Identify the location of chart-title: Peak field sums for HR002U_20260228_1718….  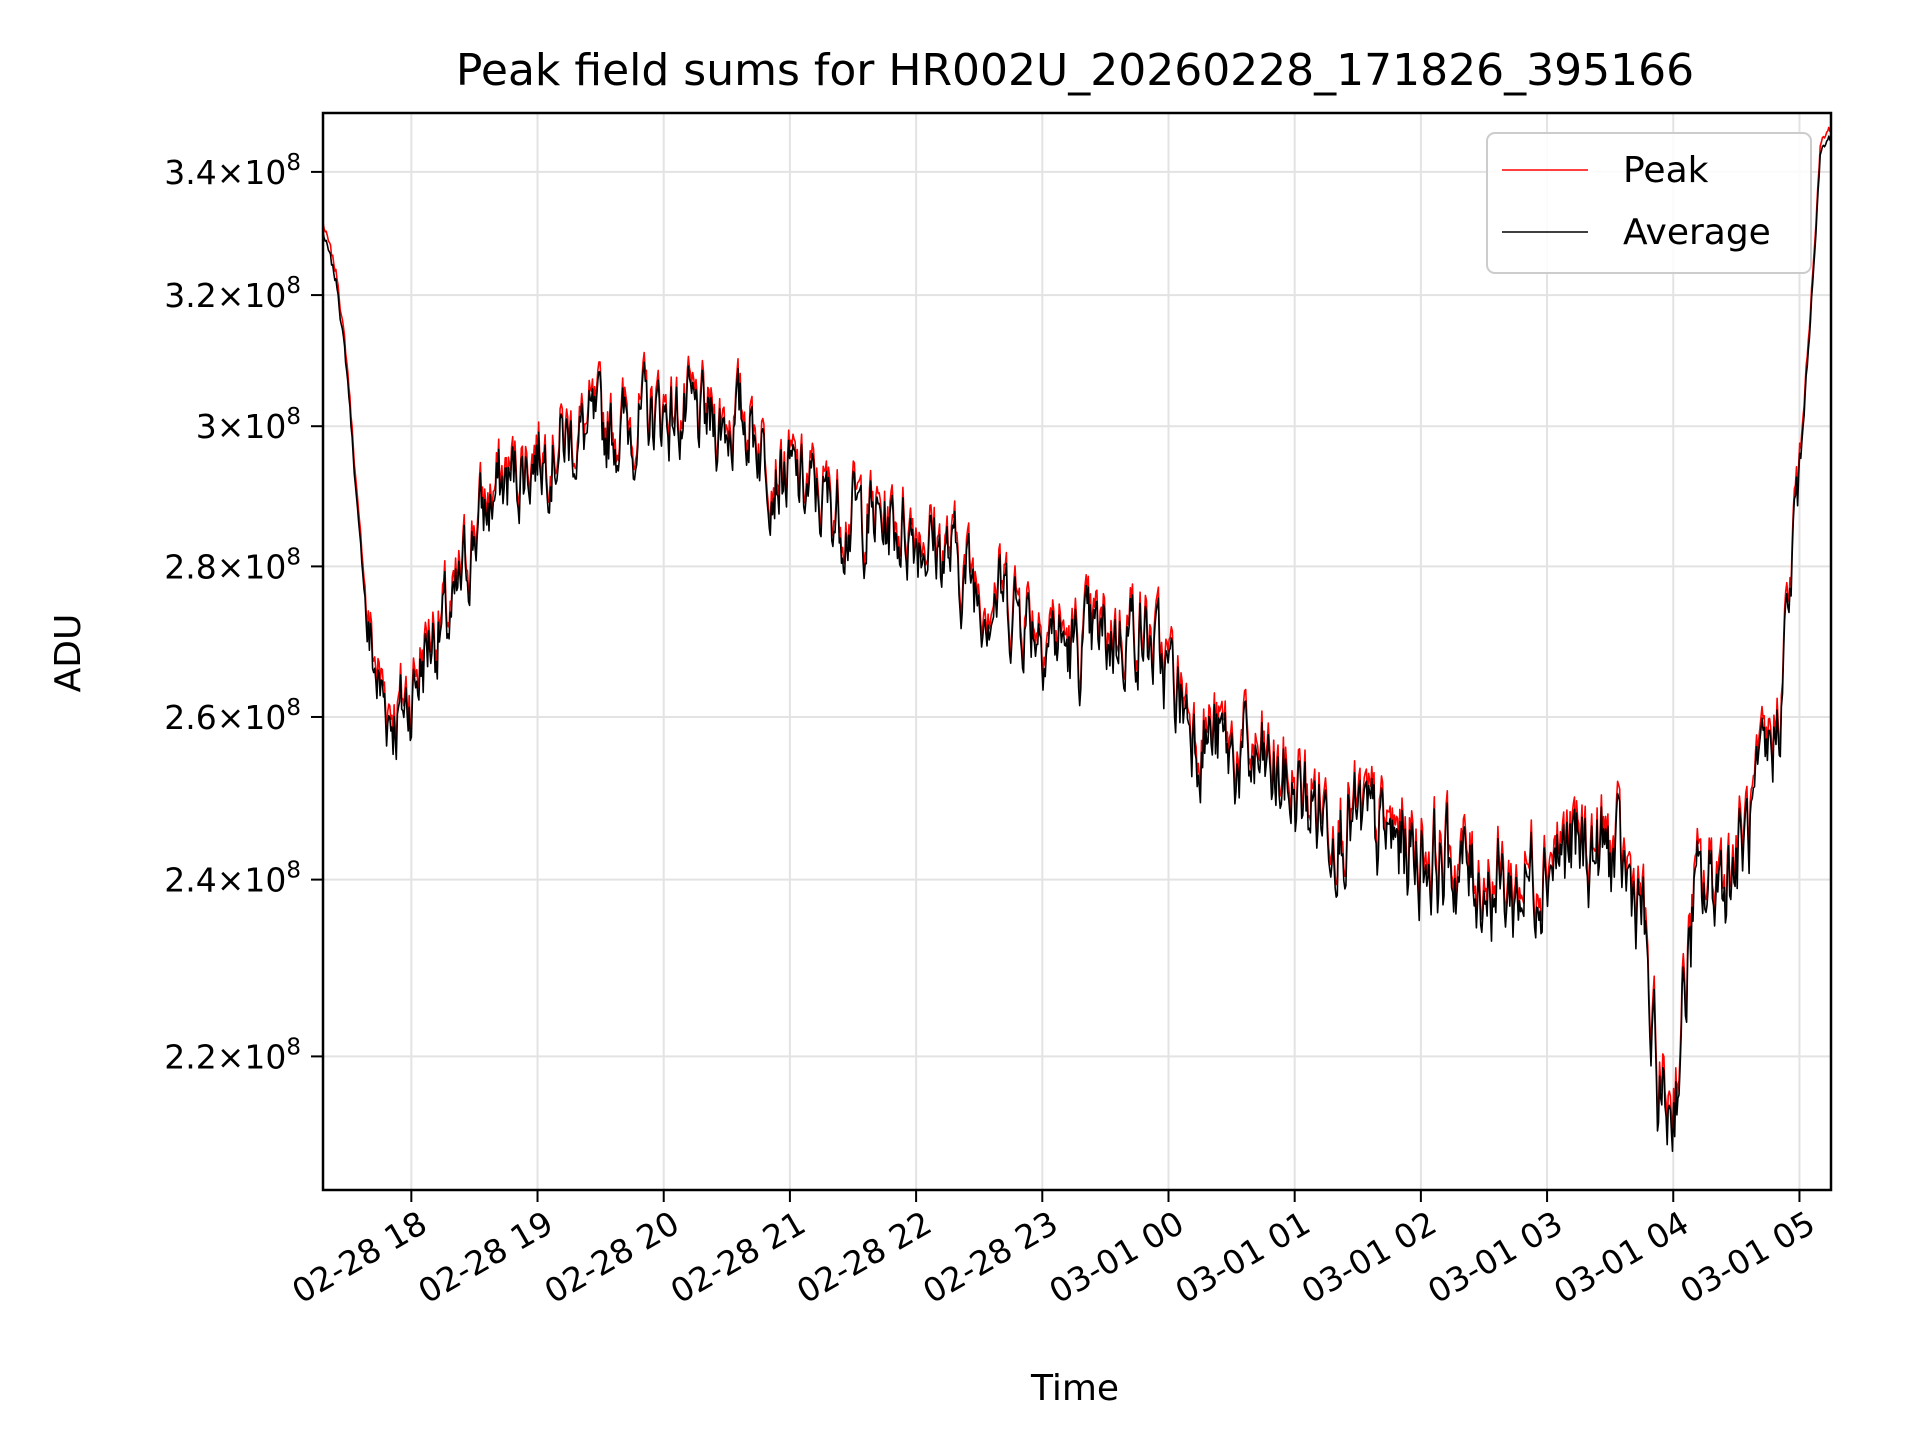
(1075, 70).